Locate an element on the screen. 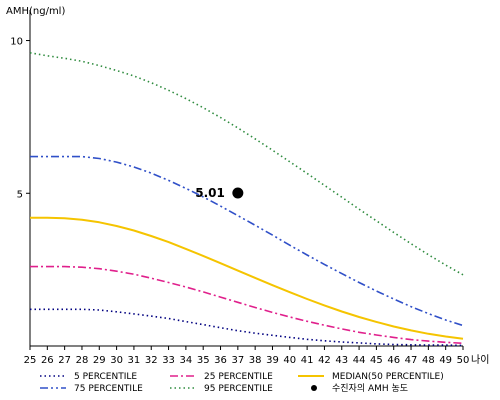  x-tick-label: 38 is located at coordinates (255, 360).